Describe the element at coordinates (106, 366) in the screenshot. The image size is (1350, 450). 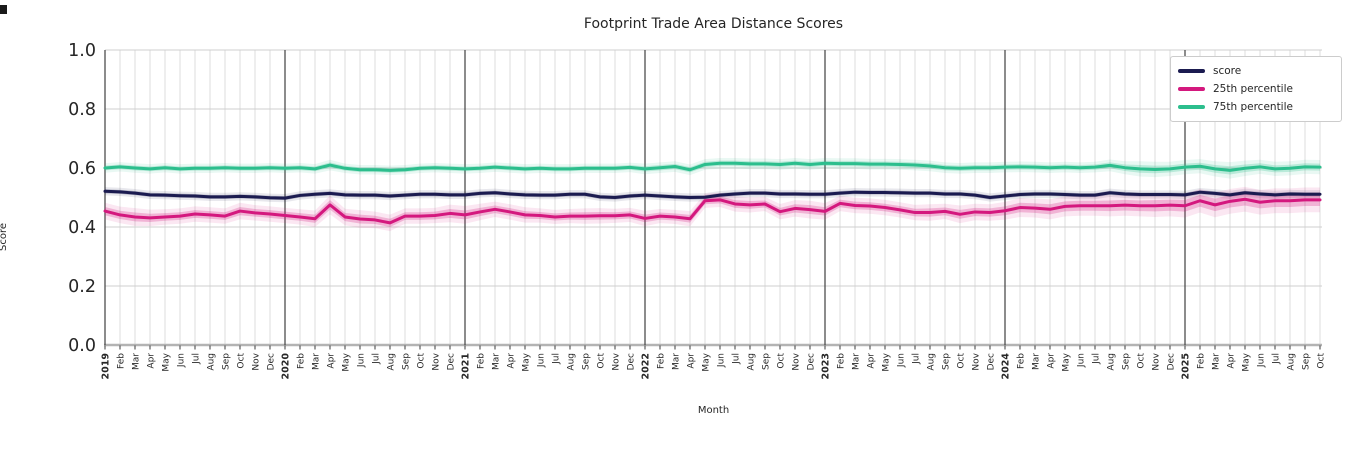
I see `svg-text: 2019` at that location.